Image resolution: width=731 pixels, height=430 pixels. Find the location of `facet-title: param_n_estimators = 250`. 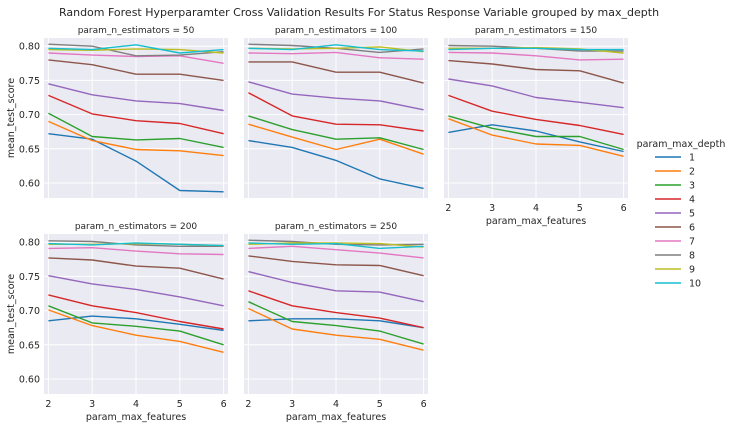

facet-title: param_n_estimators = 250 is located at coordinates (336, 227).